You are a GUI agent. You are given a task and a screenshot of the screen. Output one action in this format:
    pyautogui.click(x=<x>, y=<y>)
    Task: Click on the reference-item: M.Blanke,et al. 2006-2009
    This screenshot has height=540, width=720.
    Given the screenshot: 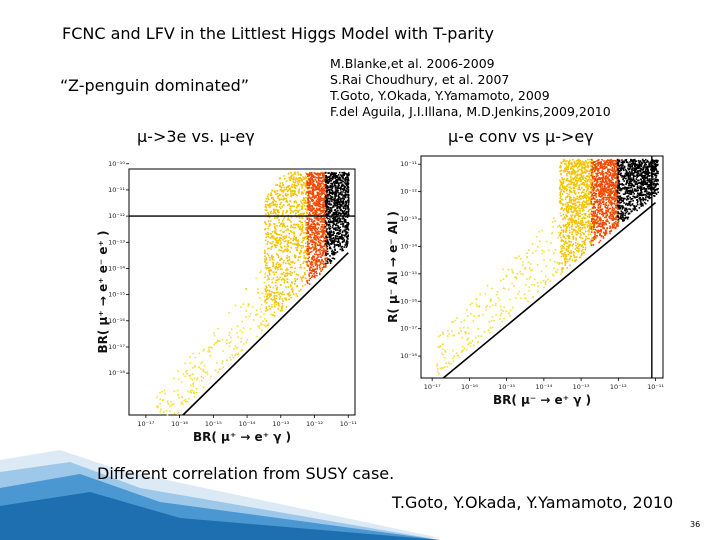 What is the action you would take?
    pyautogui.click(x=412, y=63)
    